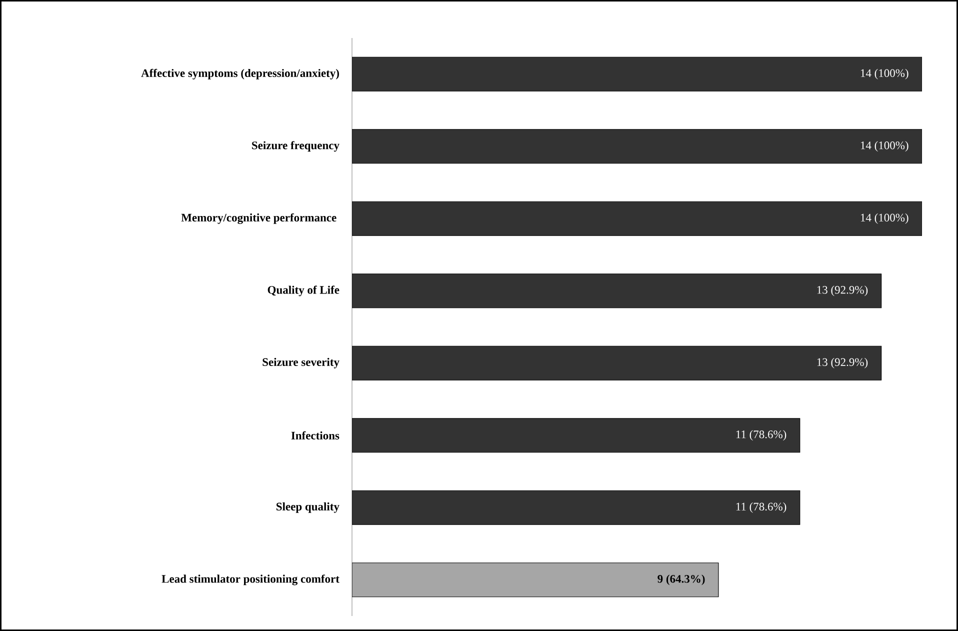  What do you see at coordinates (251, 580) in the screenshot?
I see `y-tick-label: Lead stimulator positioning comfort` at bounding box center [251, 580].